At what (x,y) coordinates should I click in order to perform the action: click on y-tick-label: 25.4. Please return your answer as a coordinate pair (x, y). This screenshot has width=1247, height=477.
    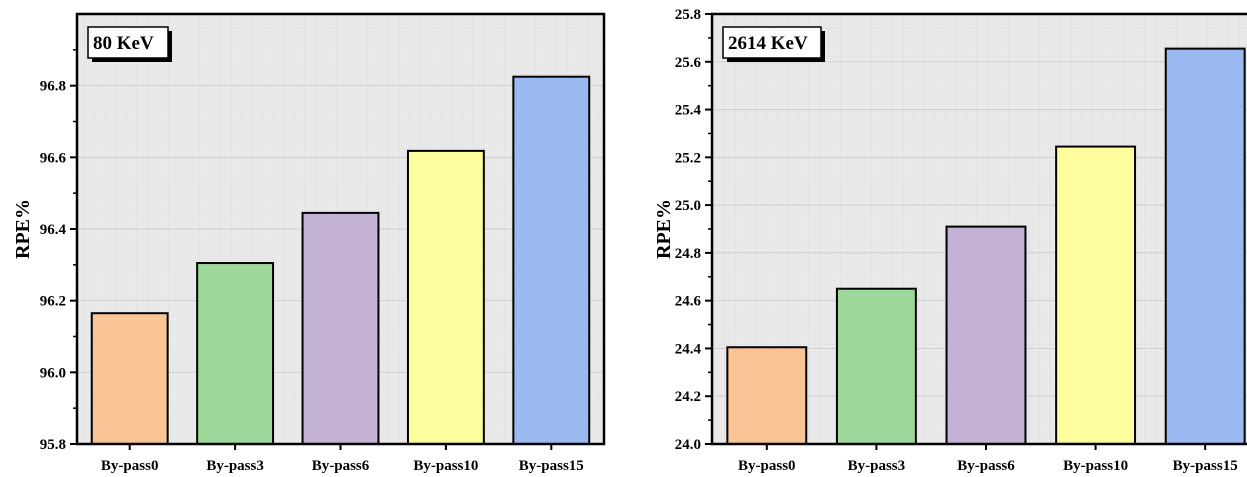
    Looking at the image, I should click on (688, 111).